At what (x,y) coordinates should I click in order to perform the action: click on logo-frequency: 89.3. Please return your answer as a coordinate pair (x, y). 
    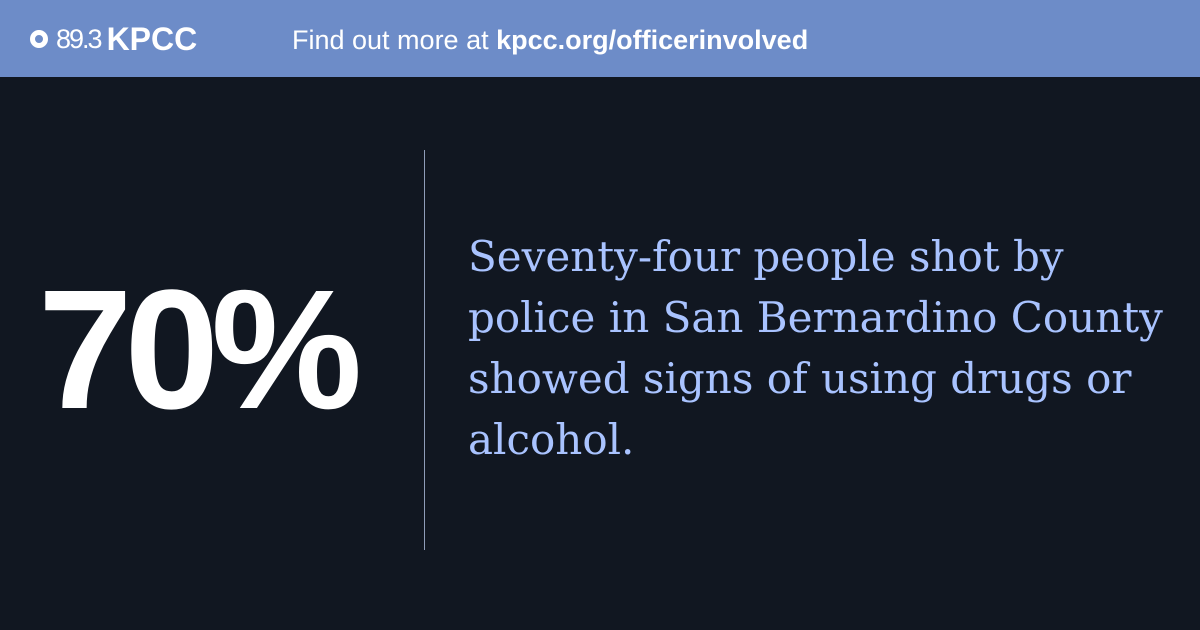
    Looking at the image, I should click on (79, 38).